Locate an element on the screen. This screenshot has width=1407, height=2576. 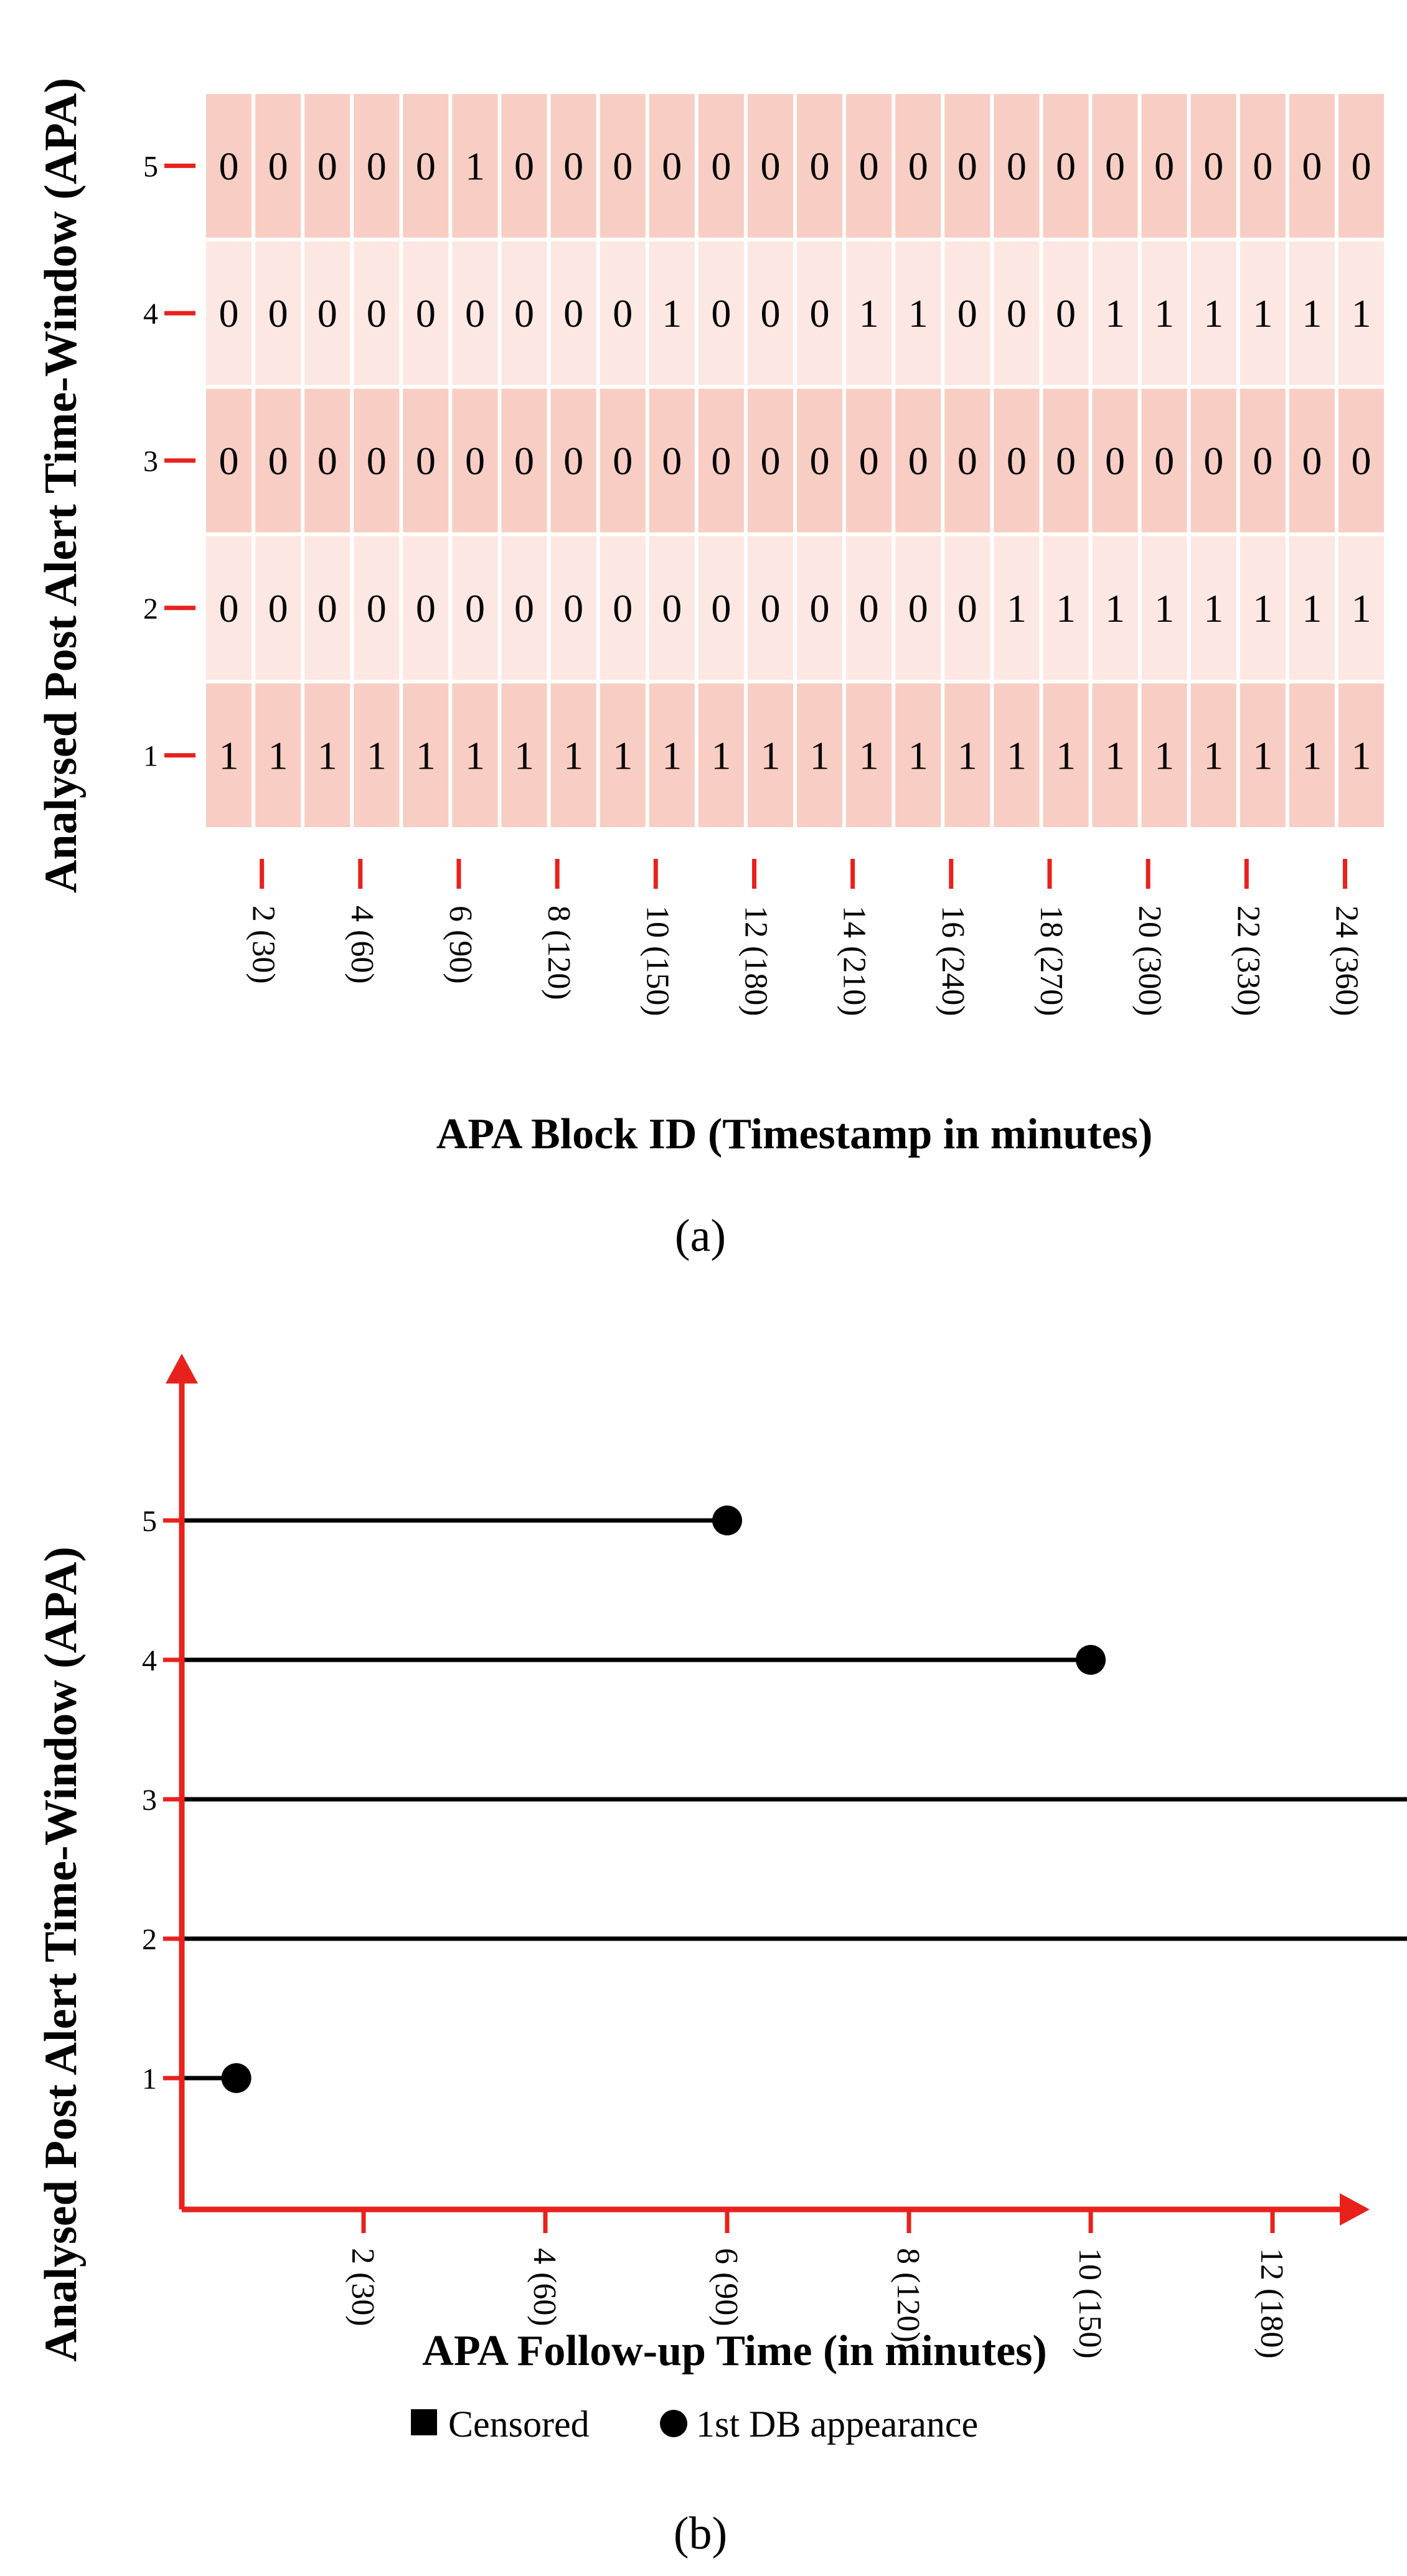
heatmap-cell-r1-c5 is located at coordinates (426, 755).